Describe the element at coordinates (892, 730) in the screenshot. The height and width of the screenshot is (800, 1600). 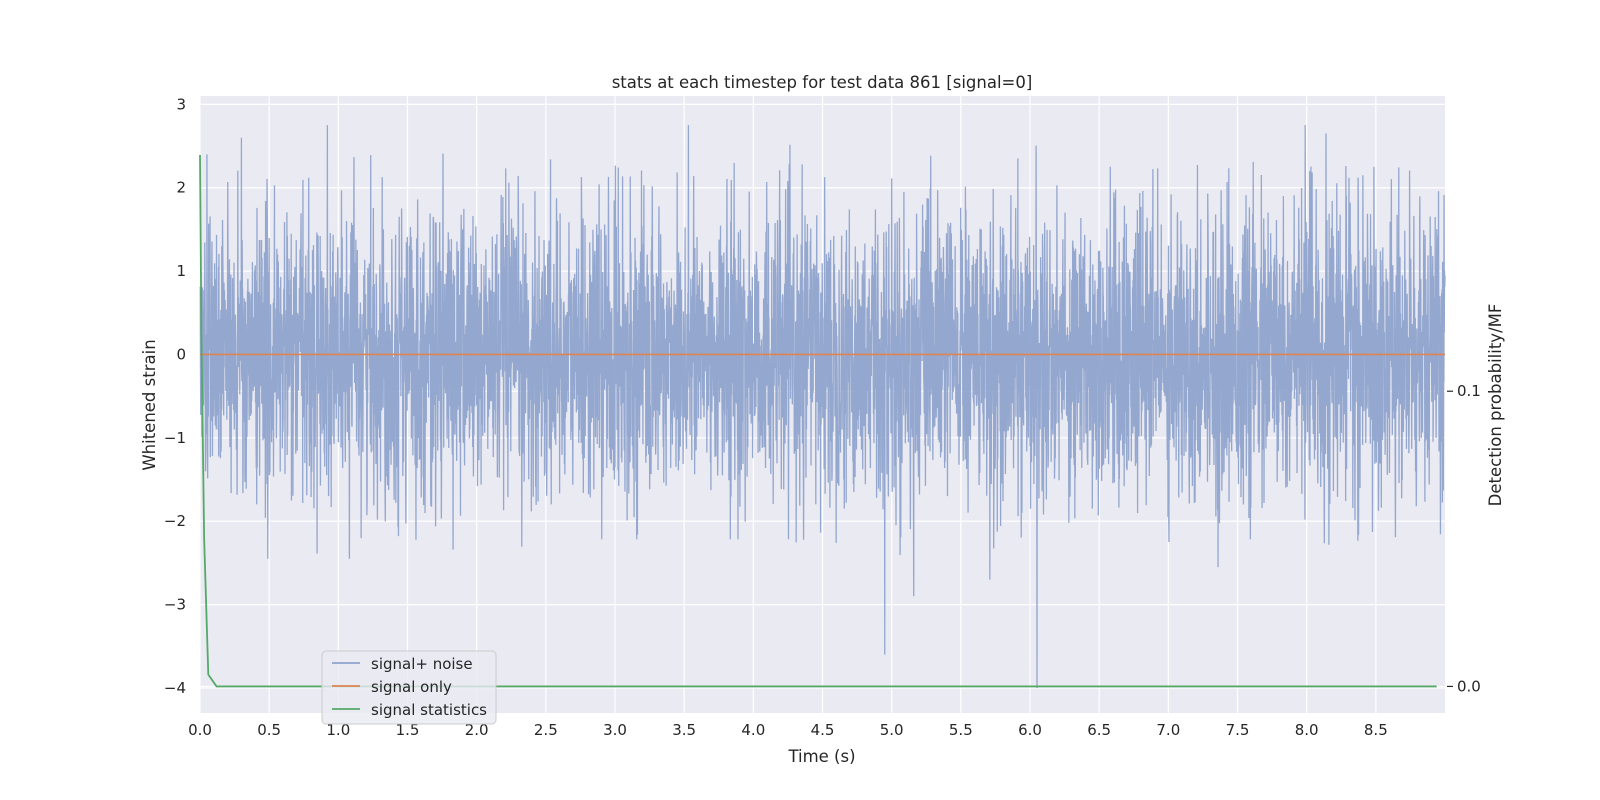
I see `x-tick-label: 5.0` at that location.